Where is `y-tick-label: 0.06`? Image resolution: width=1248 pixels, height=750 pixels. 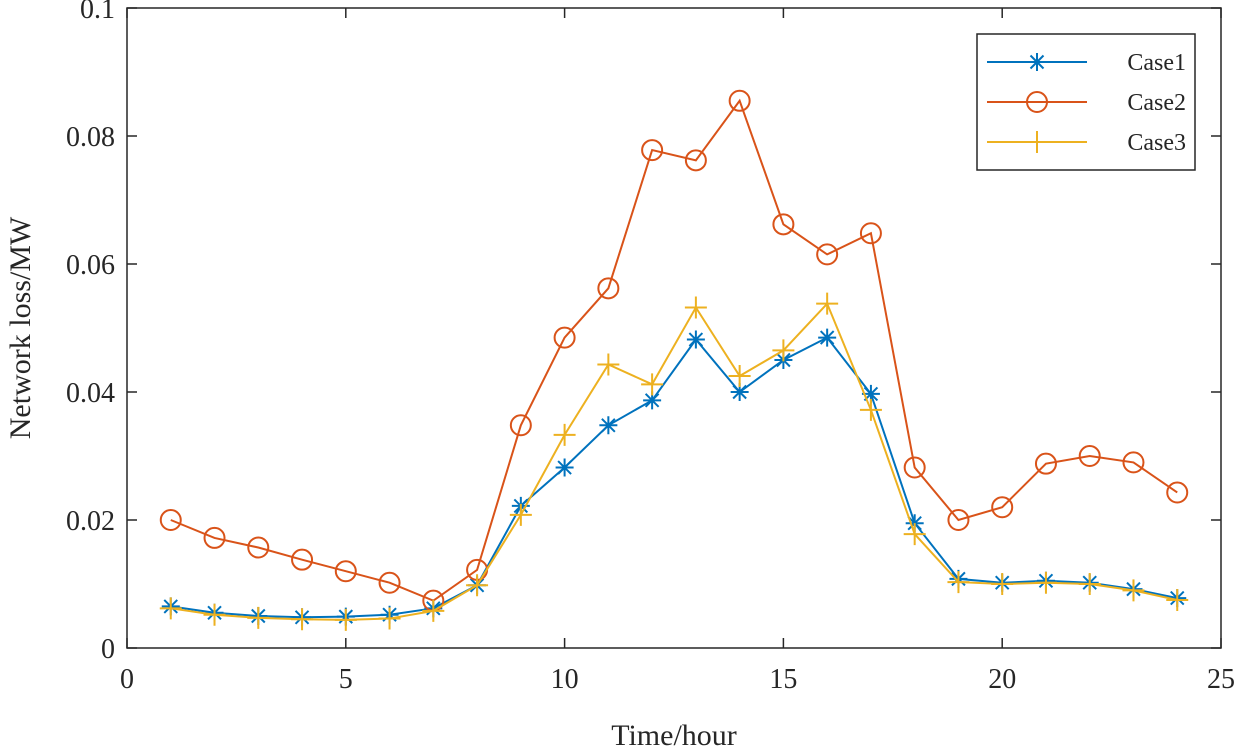
y-tick-label: 0.06 is located at coordinates (90, 265).